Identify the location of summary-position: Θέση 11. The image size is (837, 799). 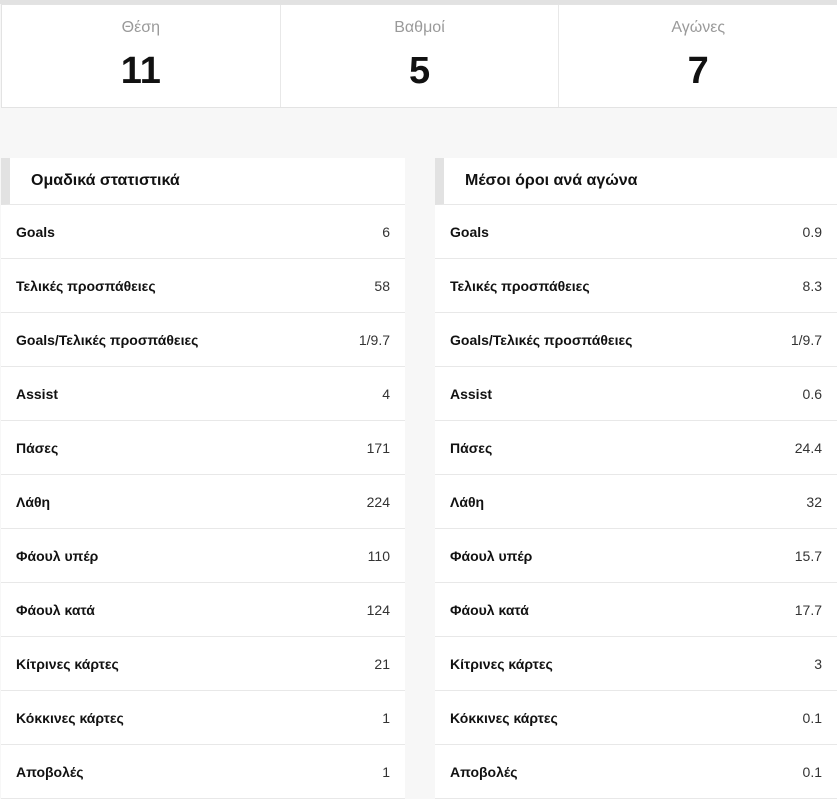
(141, 56).